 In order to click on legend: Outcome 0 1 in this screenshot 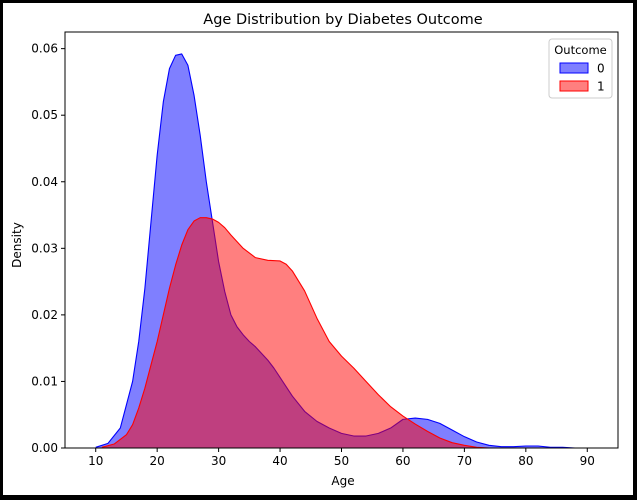, I will do `click(580, 68)`.